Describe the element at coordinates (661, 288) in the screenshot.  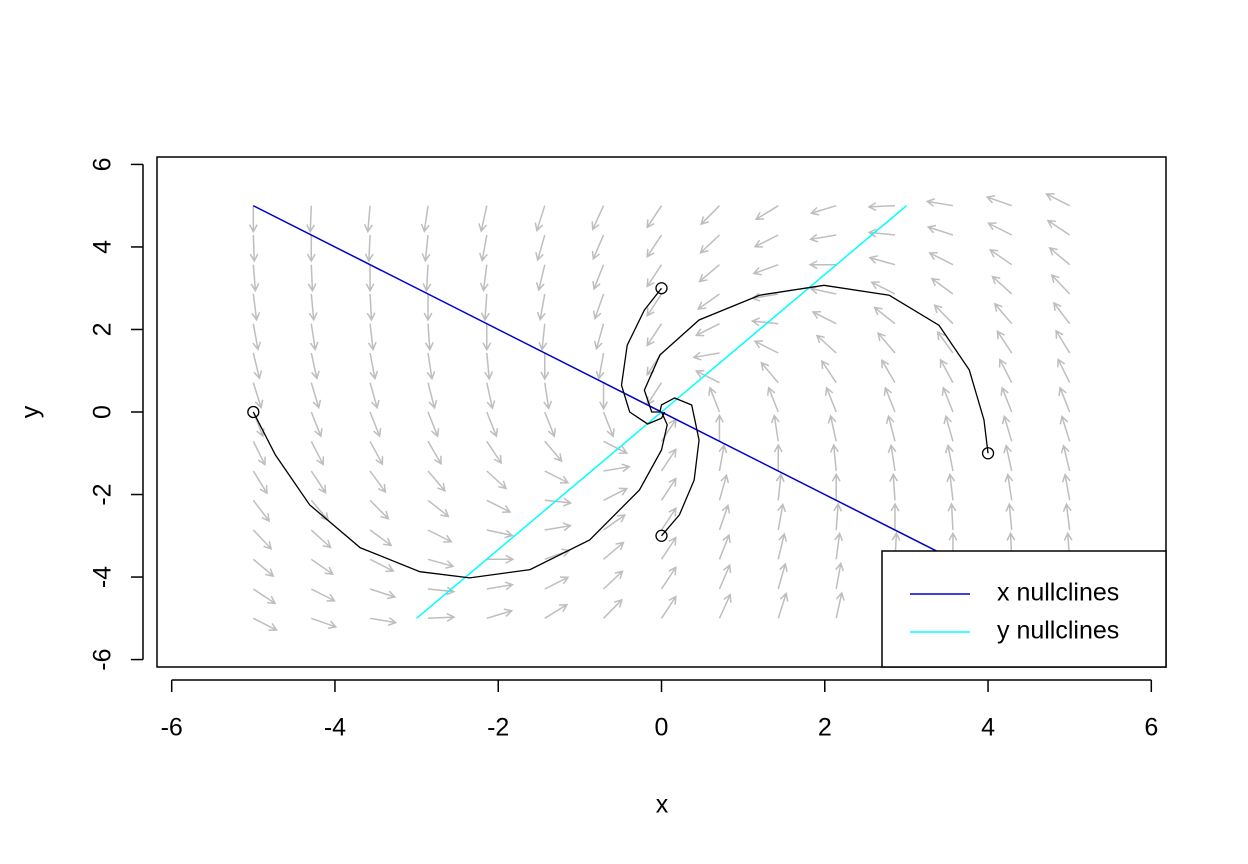
I see `start-point` at that location.